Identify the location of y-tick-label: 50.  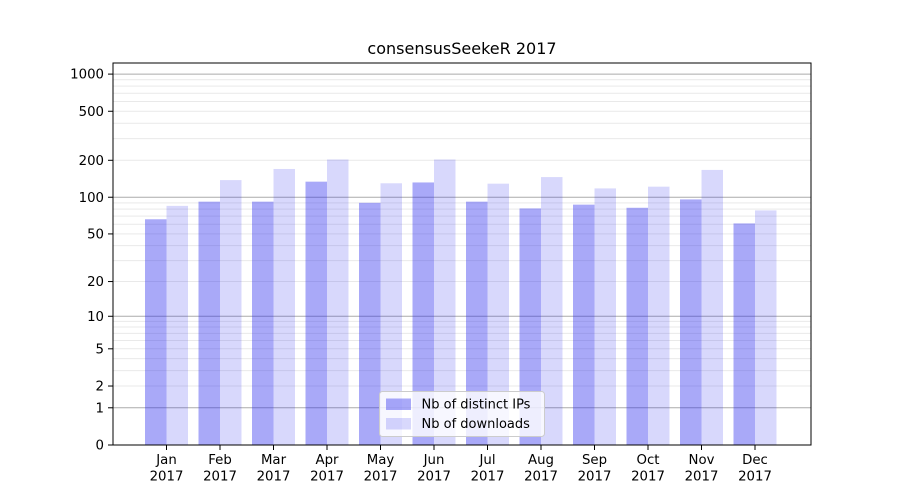
(95, 235).